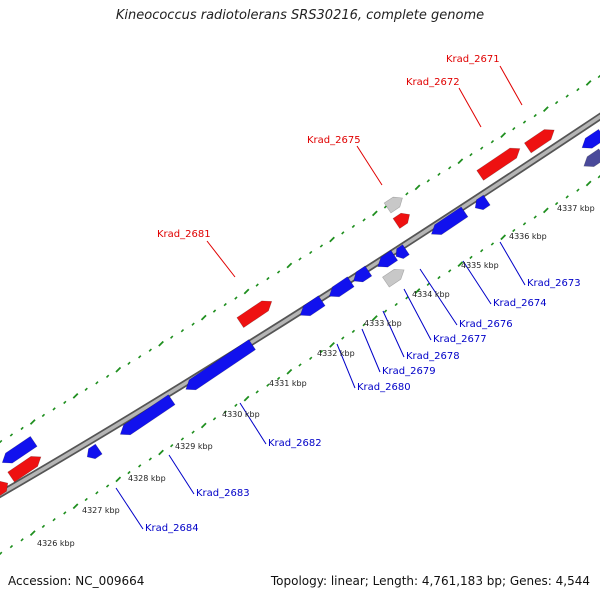 The height and width of the screenshot is (600, 600). I want to click on gene-label-krad-2675: Krad_2675, so click(334, 140).